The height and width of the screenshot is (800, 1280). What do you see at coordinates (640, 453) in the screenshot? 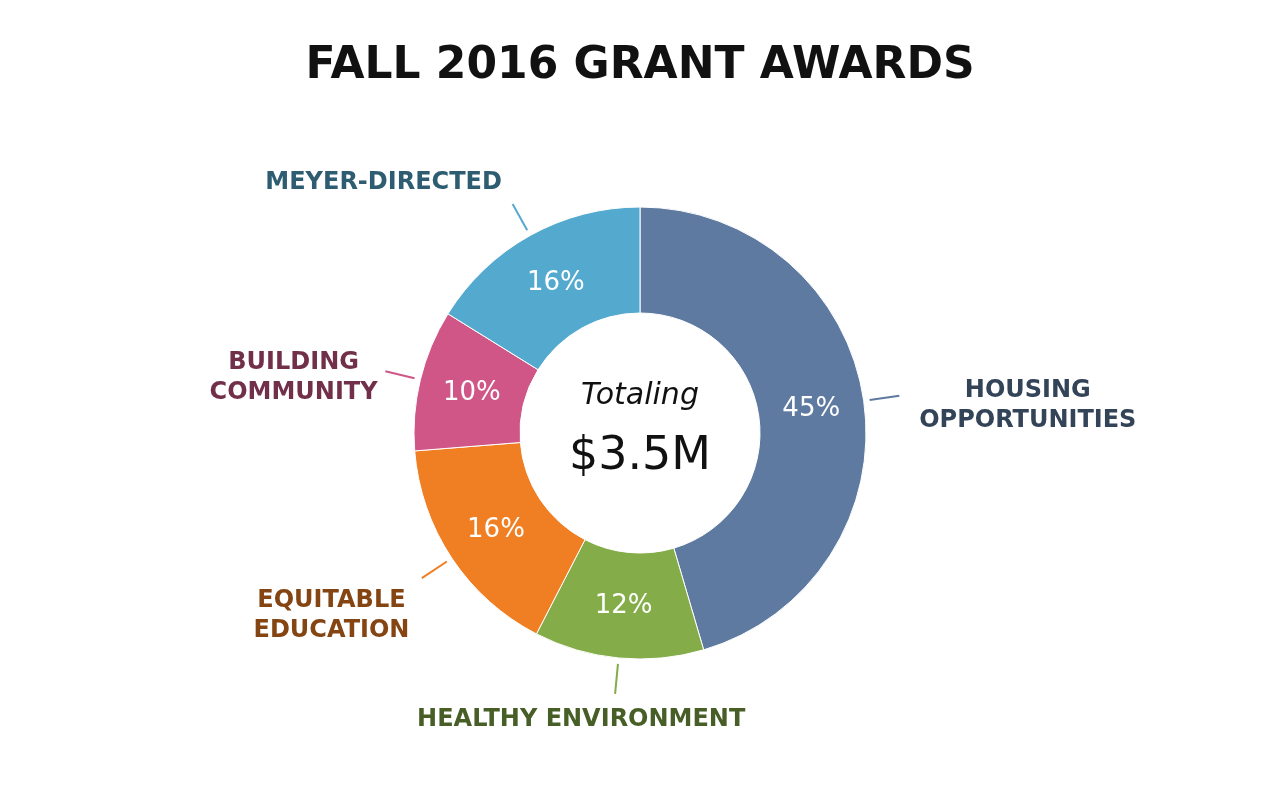
I see `text: $3.5M` at bounding box center [640, 453].